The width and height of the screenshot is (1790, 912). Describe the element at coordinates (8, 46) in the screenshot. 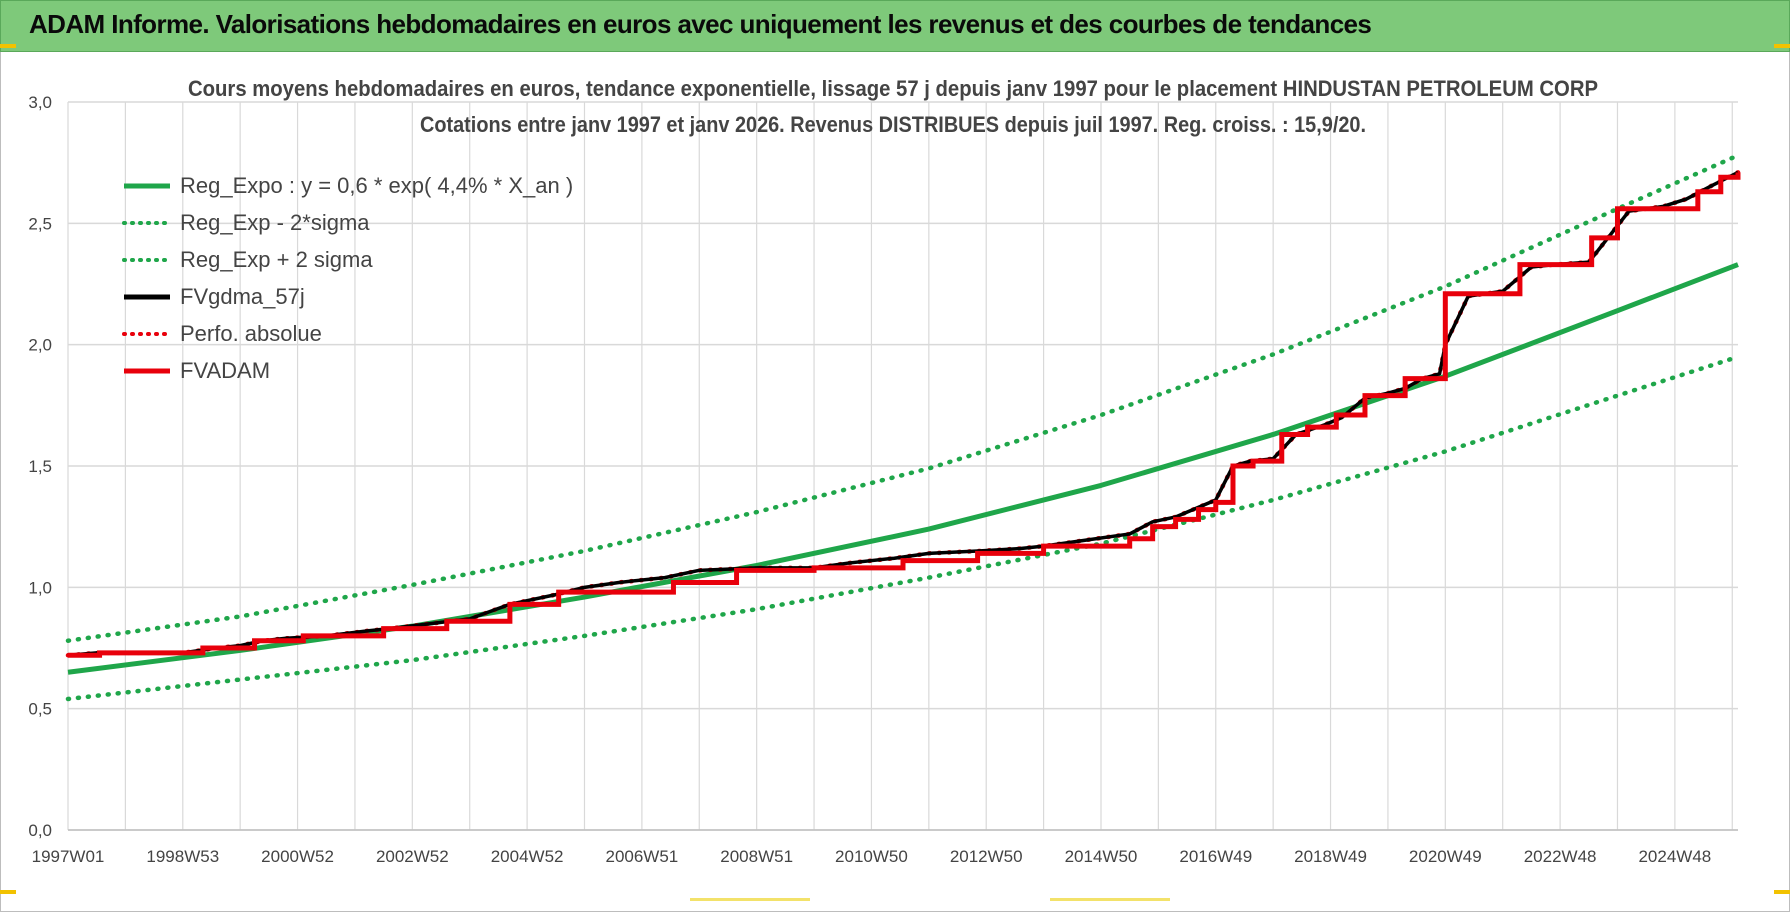

I see `corner-marker-left` at that location.